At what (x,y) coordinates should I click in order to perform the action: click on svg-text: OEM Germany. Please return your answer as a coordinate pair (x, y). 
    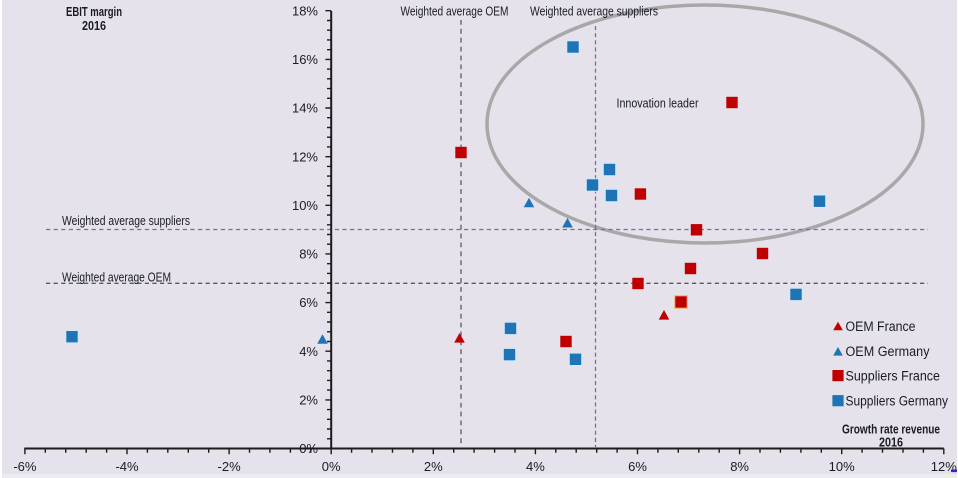
    Looking at the image, I should click on (888, 351).